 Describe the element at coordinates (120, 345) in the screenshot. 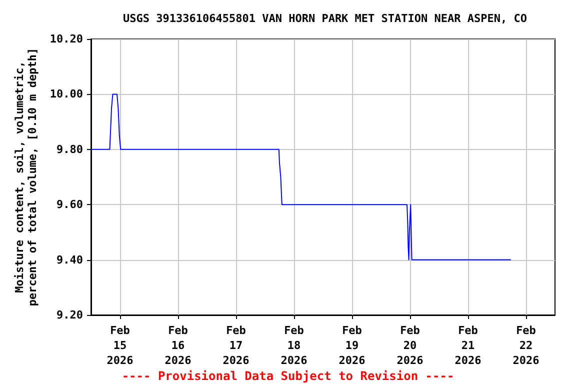

I see `x-tick-label: Feb 15 2026` at that location.